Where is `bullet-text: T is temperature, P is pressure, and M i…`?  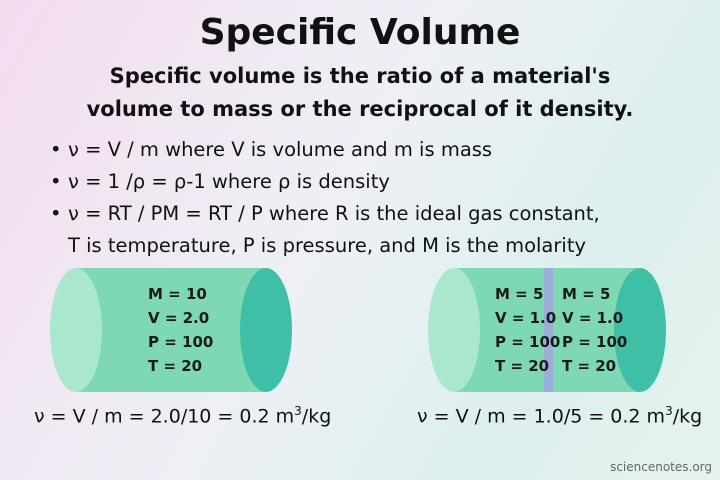 bullet-text: T is temperature, P is pressure, and M i… is located at coordinates (327, 245).